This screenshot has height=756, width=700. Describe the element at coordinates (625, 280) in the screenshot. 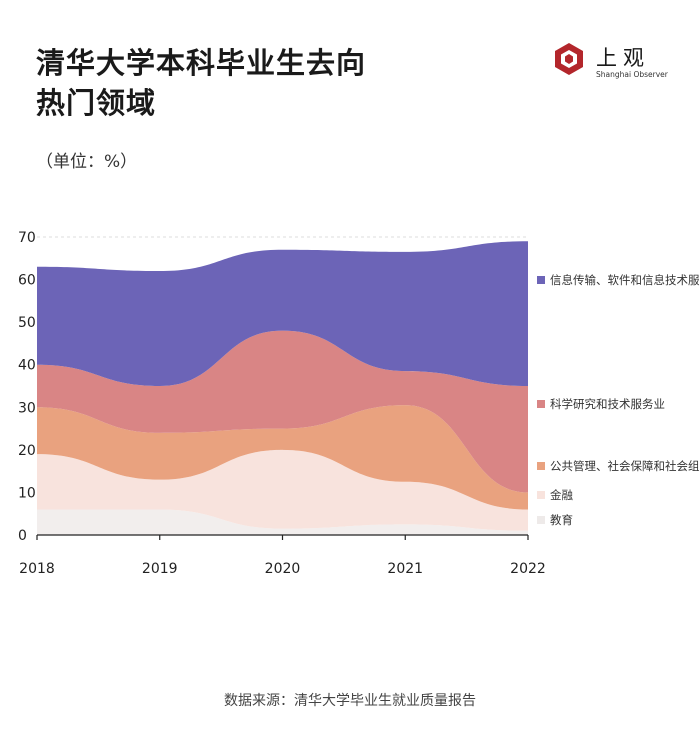

I see `legend-label: 信息传输、软件和信息技术服务业` at that location.